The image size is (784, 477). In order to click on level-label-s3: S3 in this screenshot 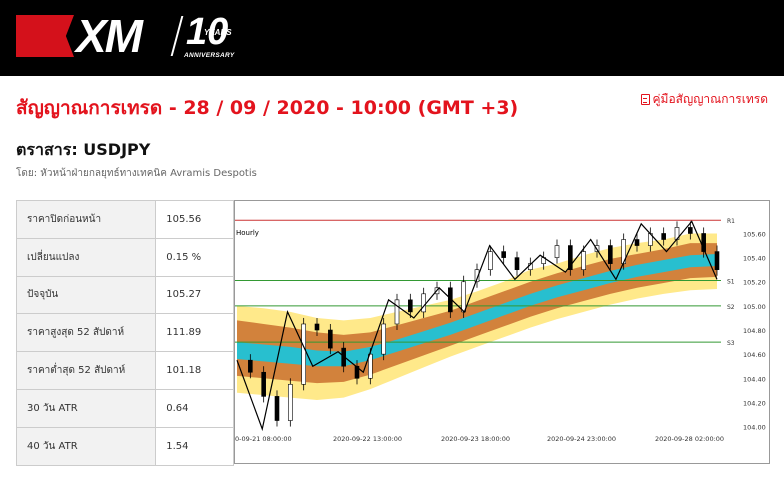, I will do `click(731, 343)`.